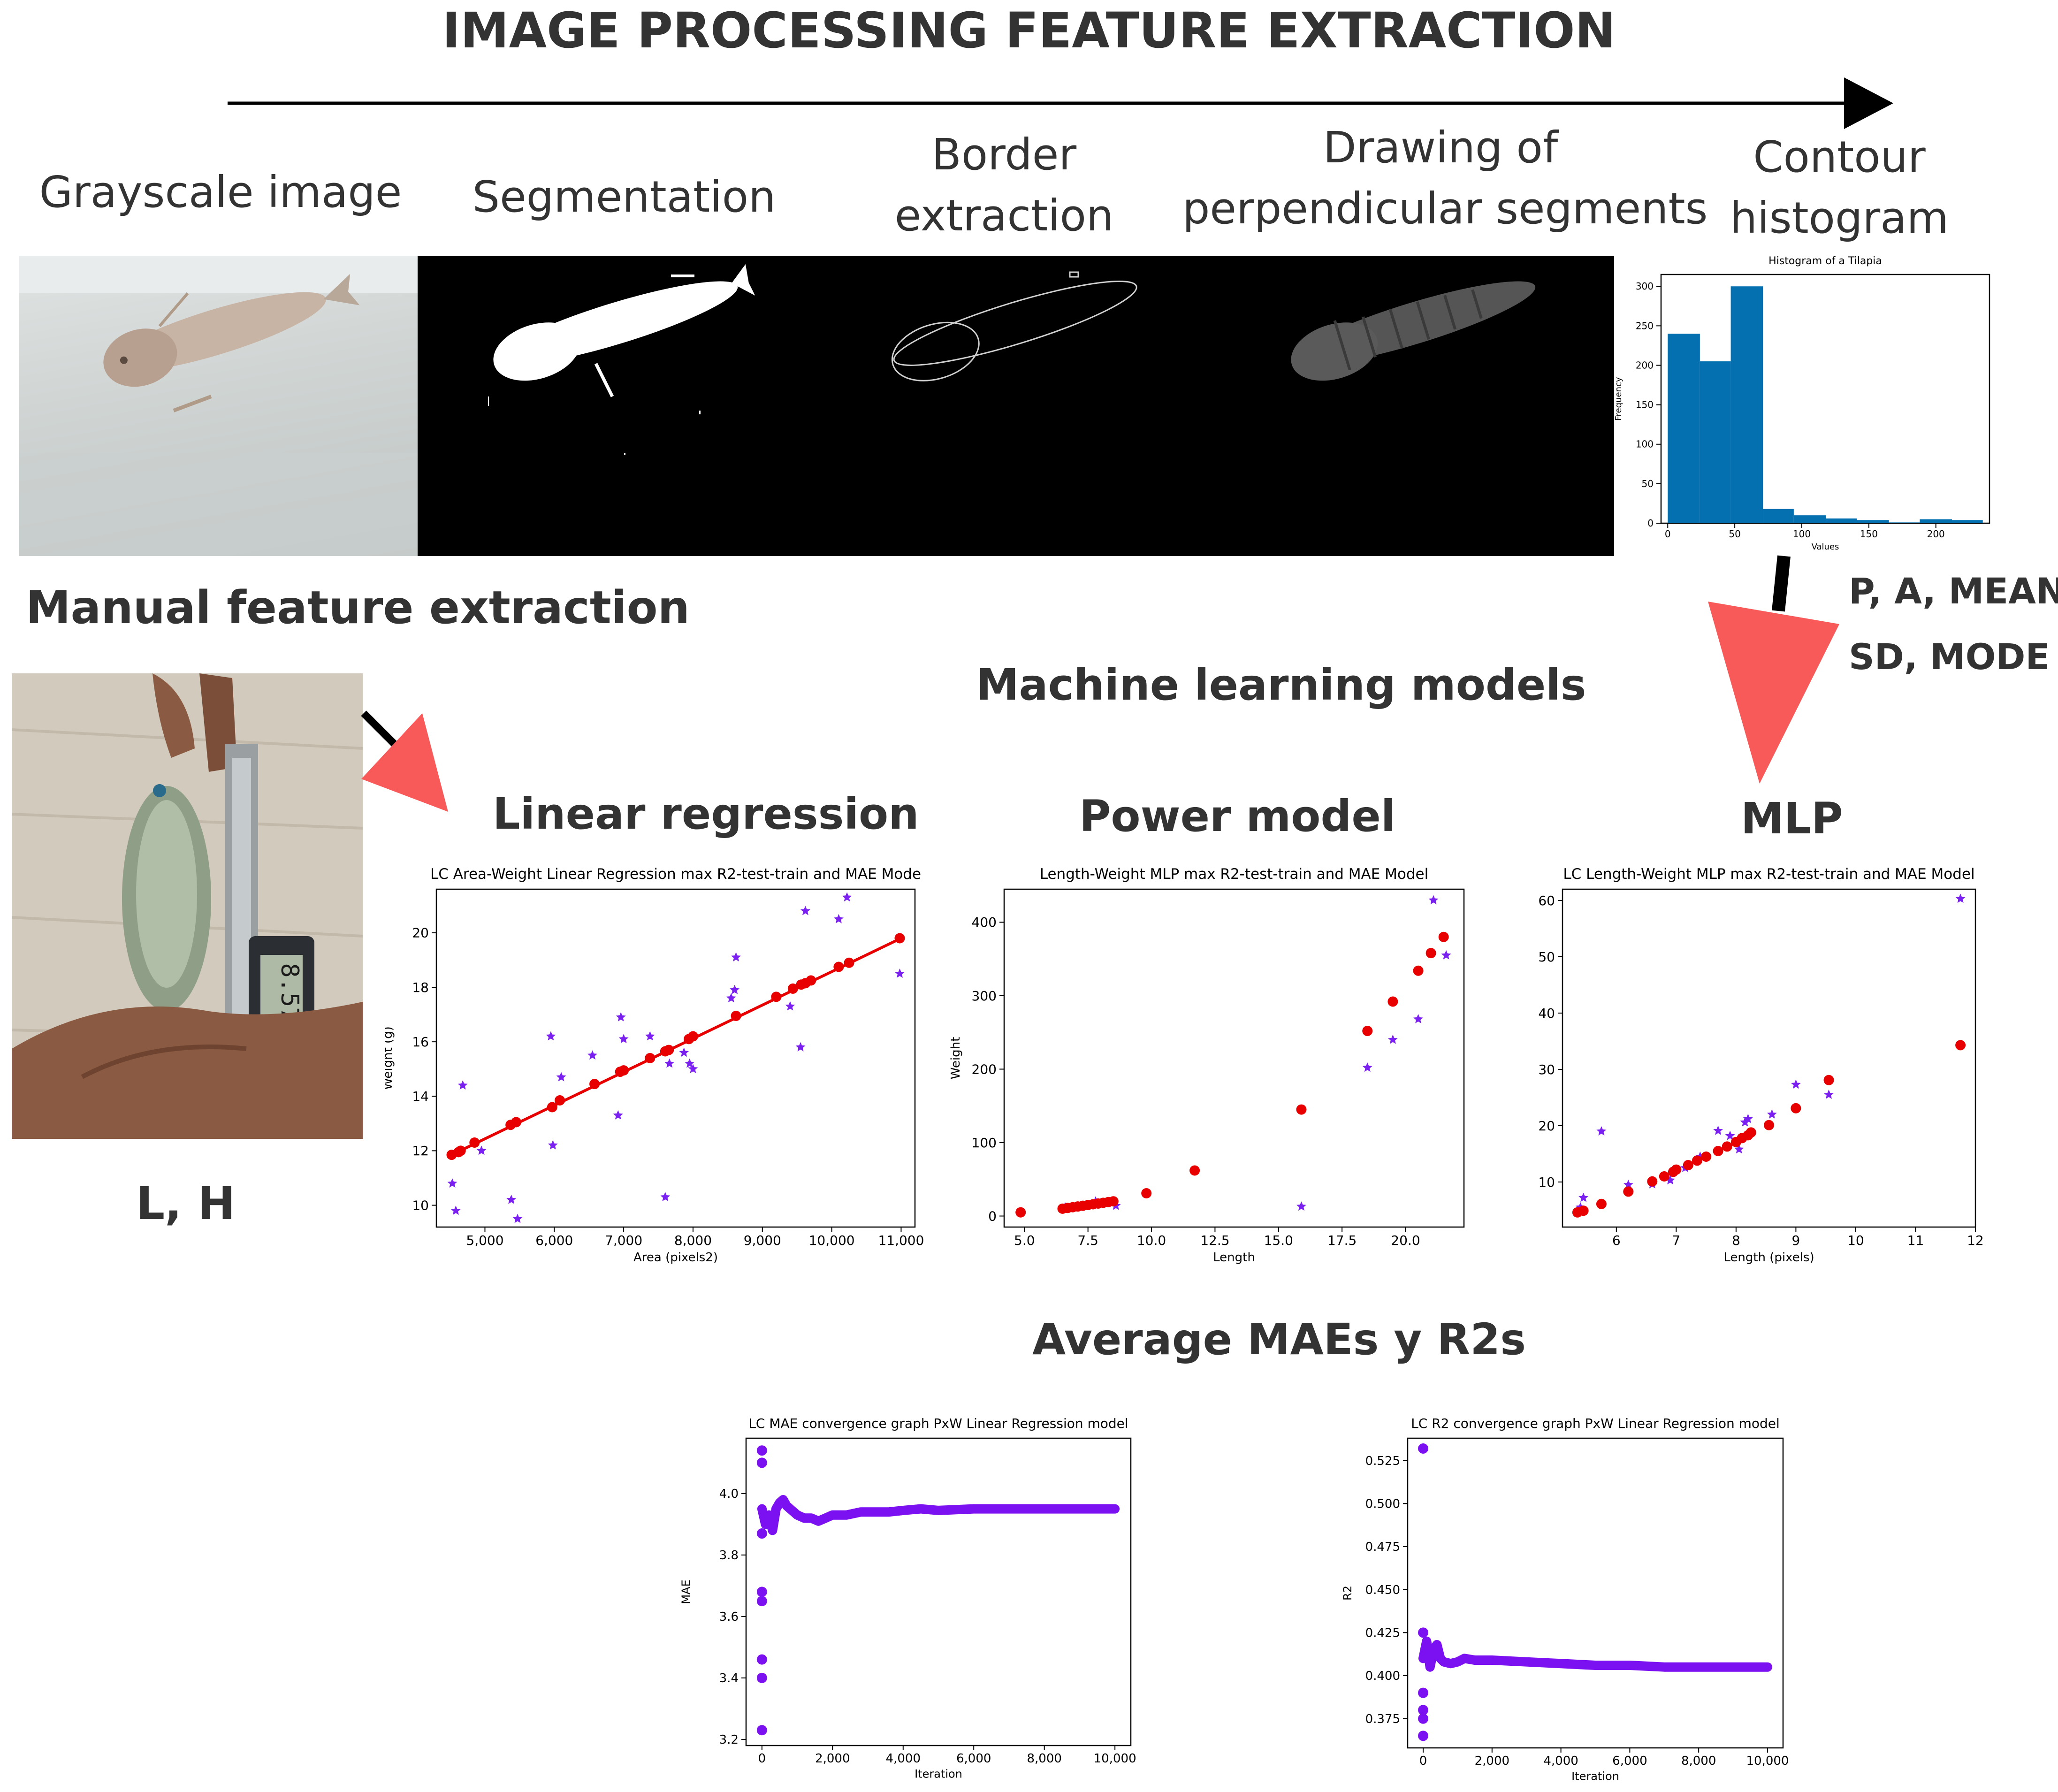 This screenshot has width=2058, height=1792. Describe the element at coordinates (729, 1617) in the screenshot. I see `y-tick-label: 3.6` at that location.